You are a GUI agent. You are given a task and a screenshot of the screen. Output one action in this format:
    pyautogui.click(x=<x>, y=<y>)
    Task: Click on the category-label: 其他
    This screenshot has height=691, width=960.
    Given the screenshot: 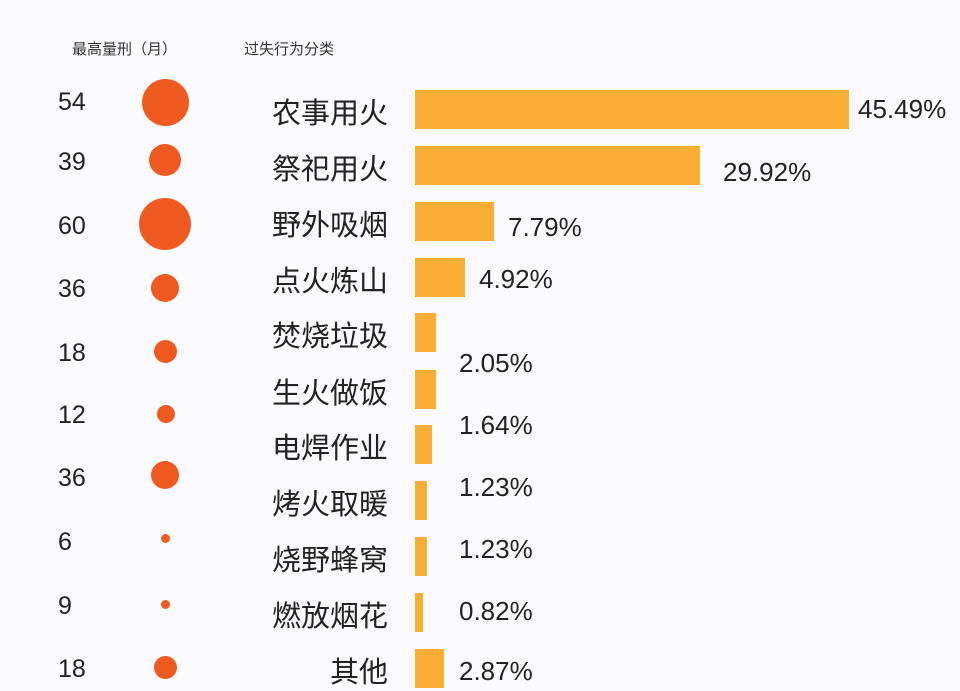 What is the action you would take?
    pyautogui.click(x=358, y=672)
    